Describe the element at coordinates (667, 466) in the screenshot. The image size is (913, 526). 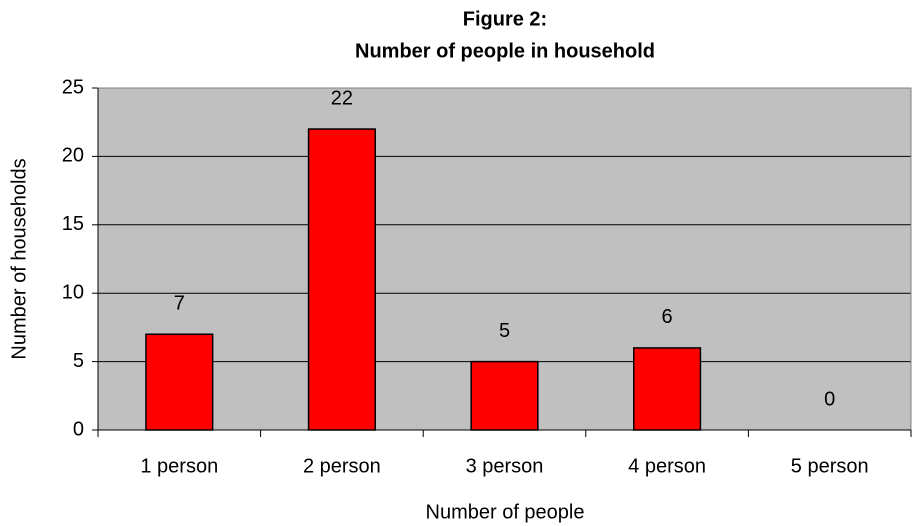
I see `x-tick-label: 4 person` at that location.